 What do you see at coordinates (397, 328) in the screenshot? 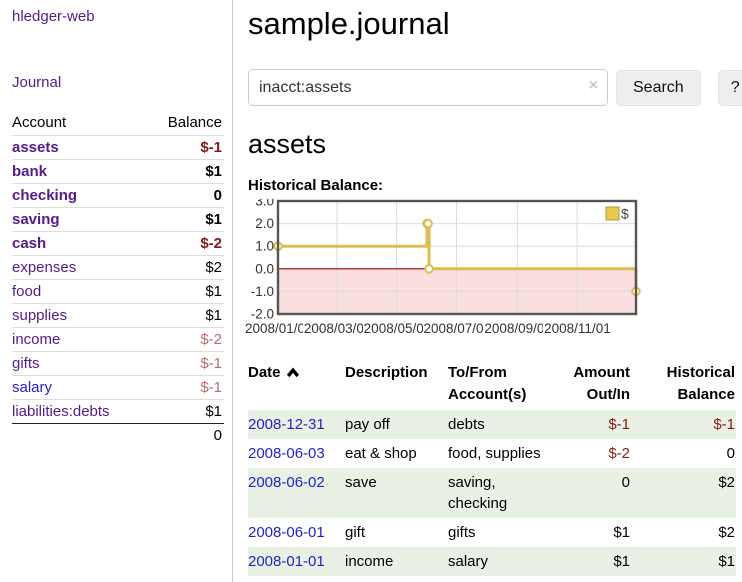
I see `x-axis-tick-label: 2008/05/01` at bounding box center [397, 328].